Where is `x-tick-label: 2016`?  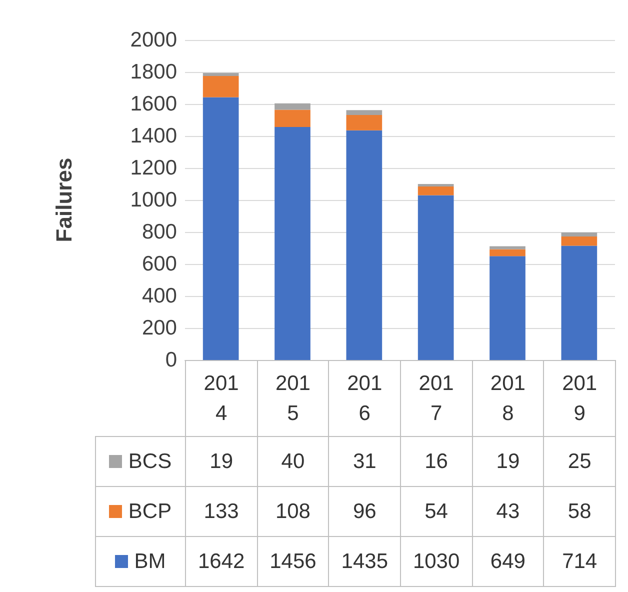 x-tick-label: 2016 is located at coordinates (364, 398).